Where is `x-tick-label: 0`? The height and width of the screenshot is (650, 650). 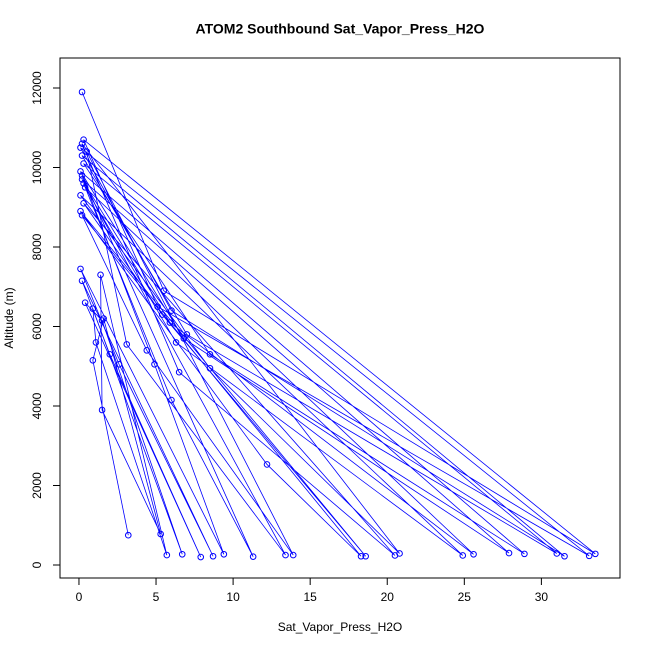 x-tick-label: 0 is located at coordinates (79, 597).